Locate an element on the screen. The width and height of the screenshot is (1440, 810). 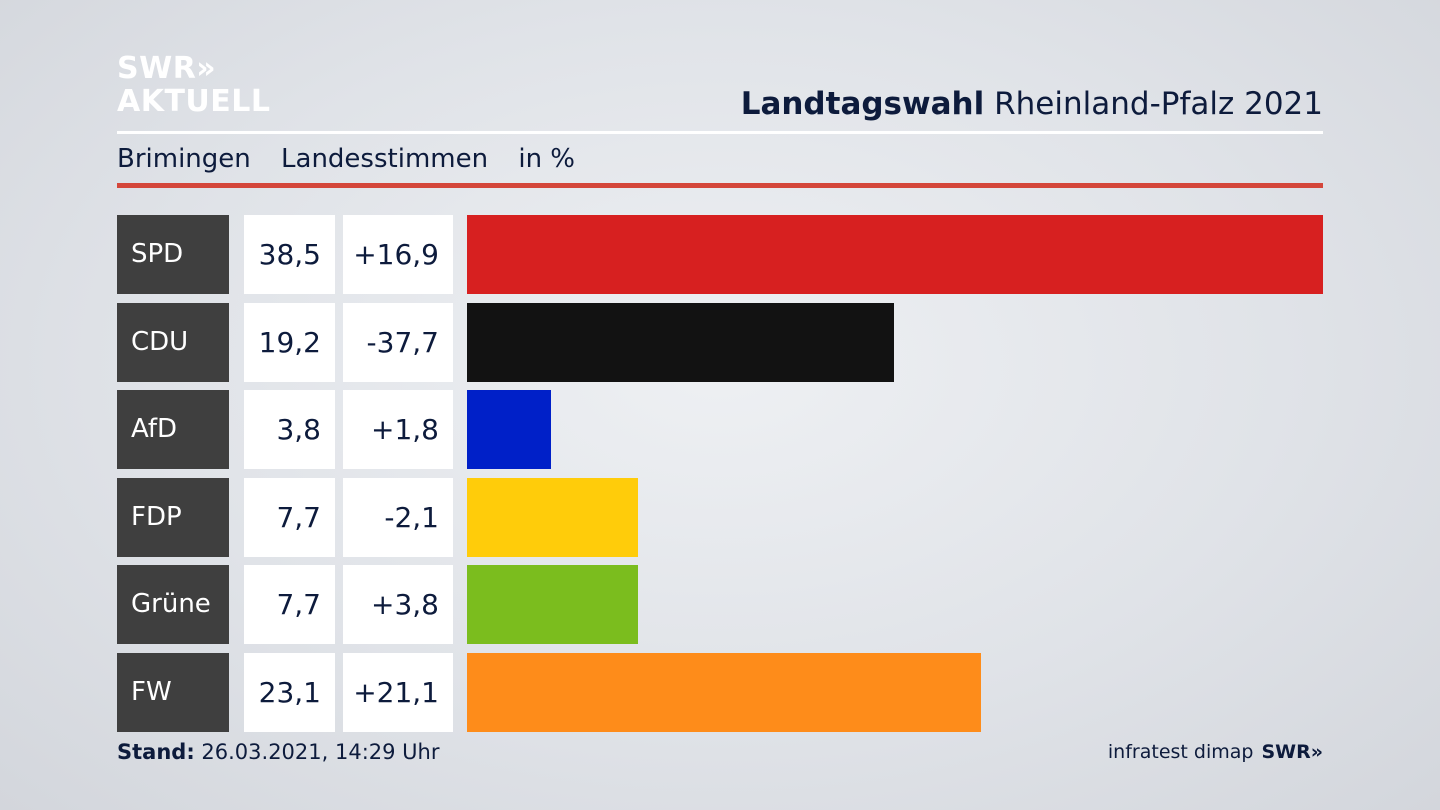
title-bold: Landtagswahl is located at coordinates (862, 104).